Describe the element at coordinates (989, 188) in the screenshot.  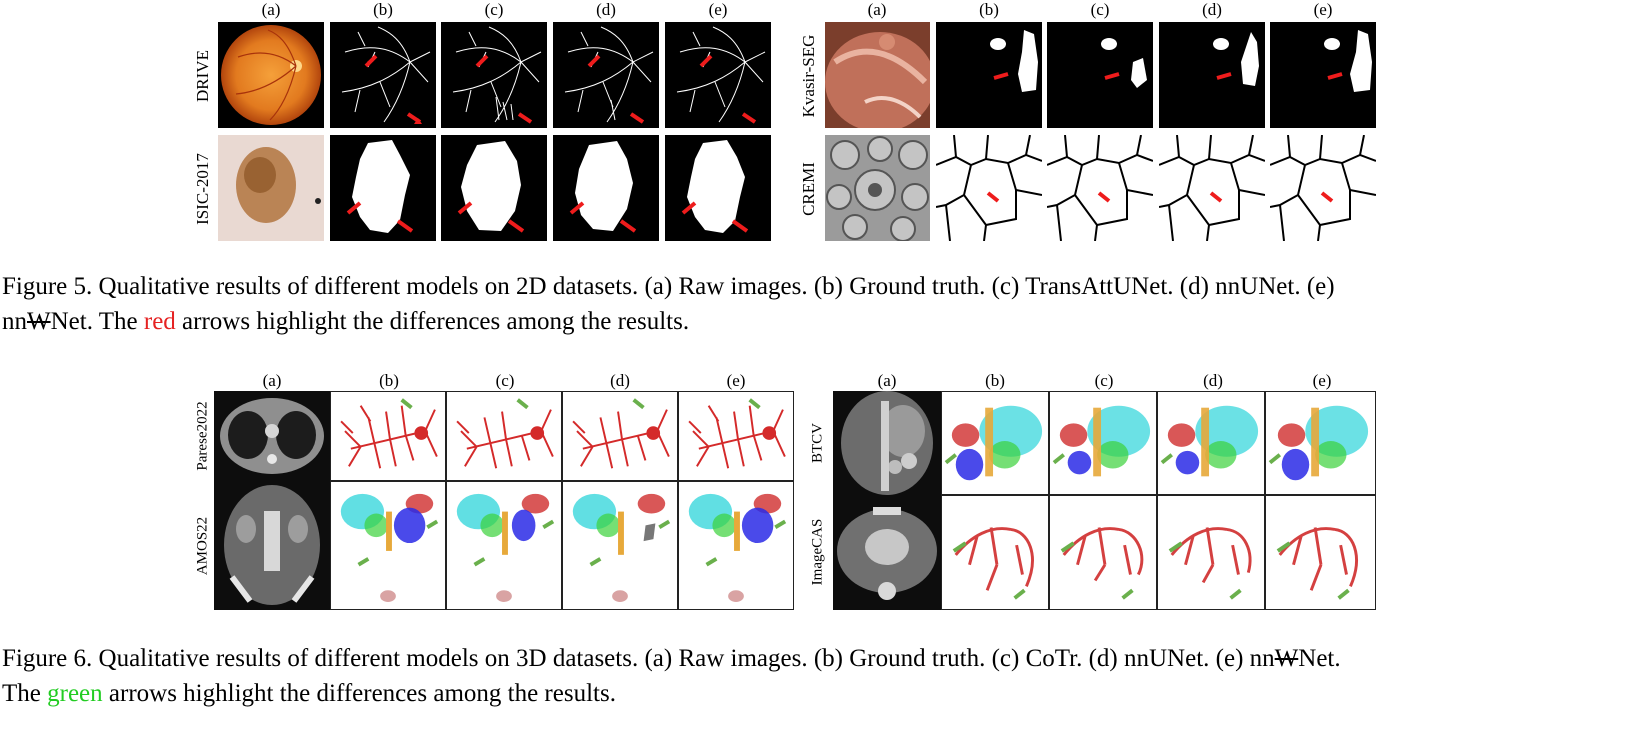
I see `cremi-ground-truth-boundaries` at that location.